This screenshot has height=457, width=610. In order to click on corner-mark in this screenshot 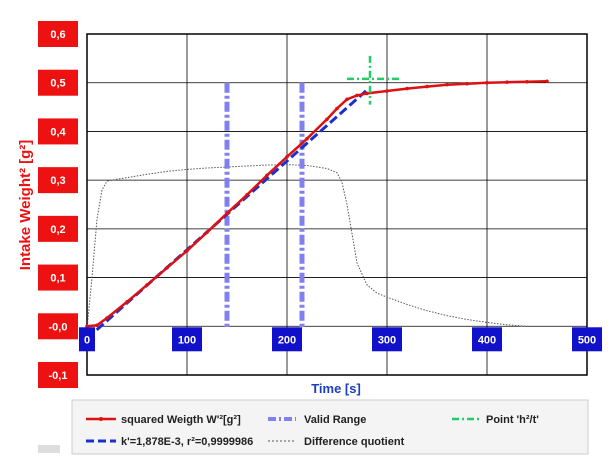, I will do `click(49, 449)`.